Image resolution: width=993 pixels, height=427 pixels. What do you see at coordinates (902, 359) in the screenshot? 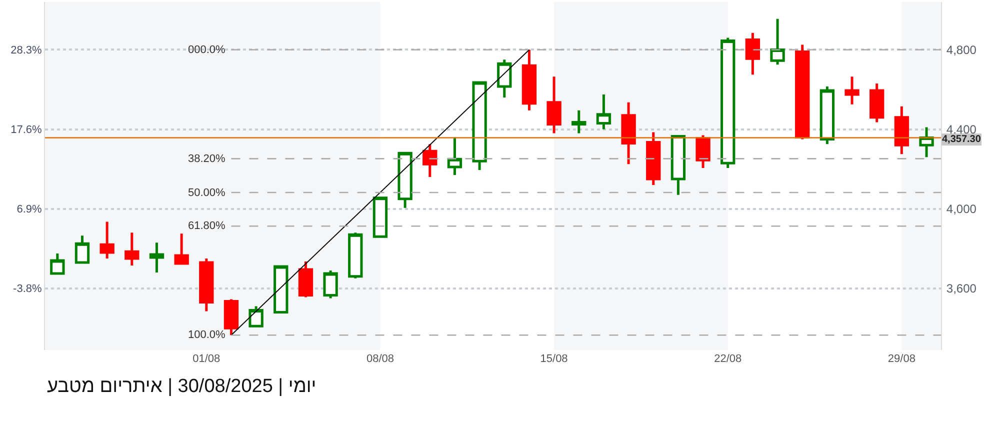
I see `x-tick-label: 29/08` at bounding box center [902, 359].